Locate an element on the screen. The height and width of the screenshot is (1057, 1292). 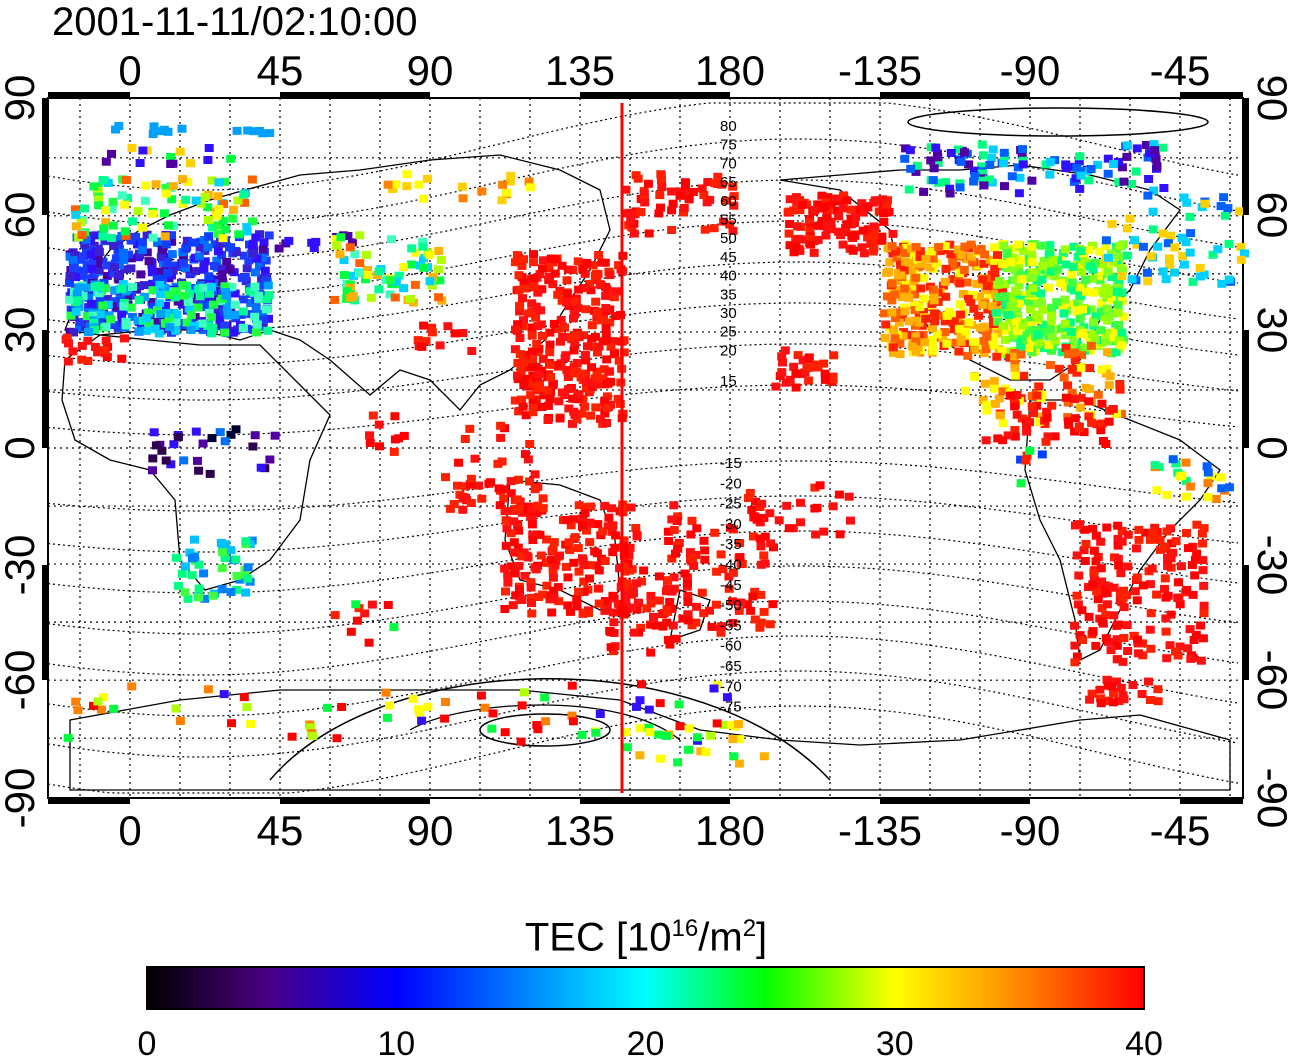
top-lon-tick-label: -45 is located at coordinates (1180, 70).